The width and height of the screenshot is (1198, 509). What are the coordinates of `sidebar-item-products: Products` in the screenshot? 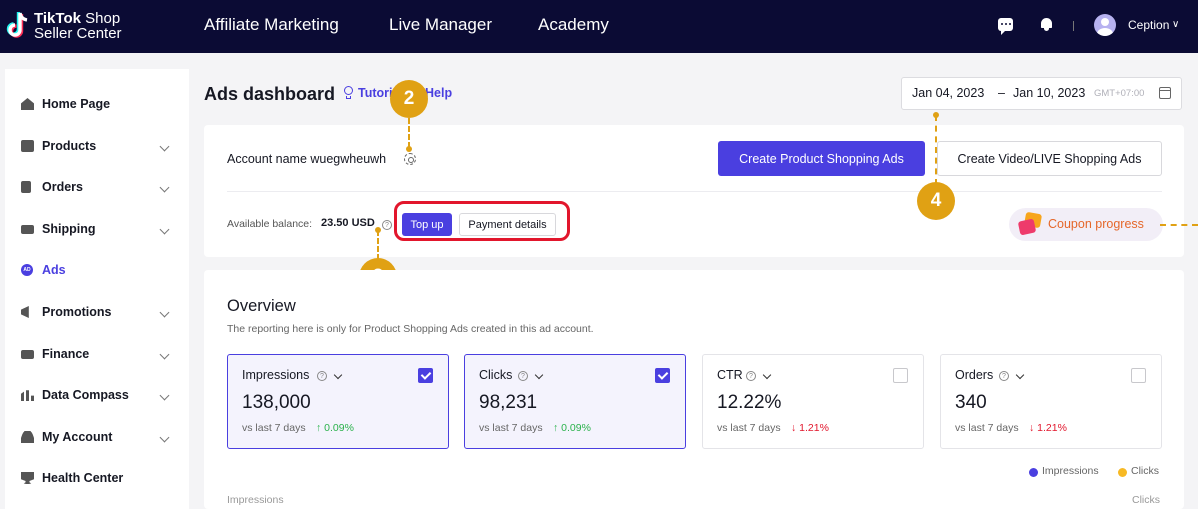 It's located at (97, 146).